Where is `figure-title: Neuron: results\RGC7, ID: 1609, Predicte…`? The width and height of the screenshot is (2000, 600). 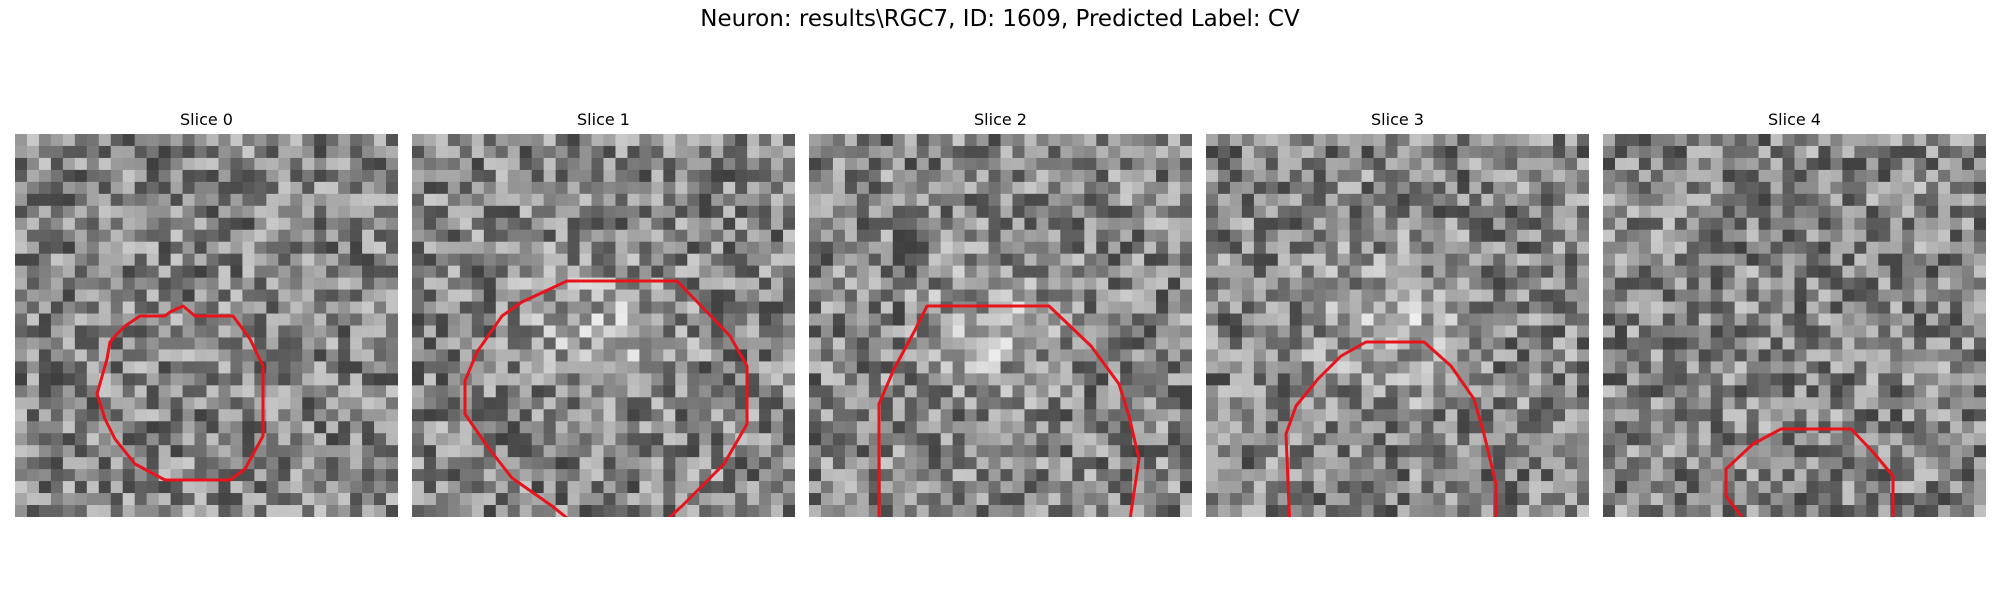 figure-title: Neuron: results\RGC7, ID: 1609, Predicte… is located at coordinates (1000, 19).